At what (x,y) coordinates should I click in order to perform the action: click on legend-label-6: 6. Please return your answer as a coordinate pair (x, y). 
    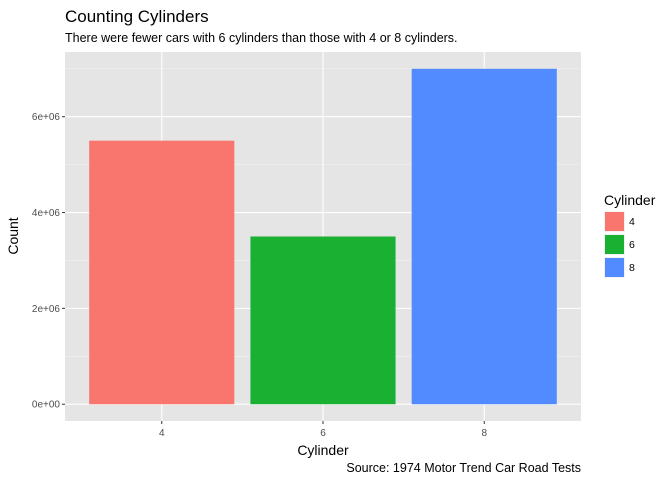
    Looking at the image, I should click on (632, 245).